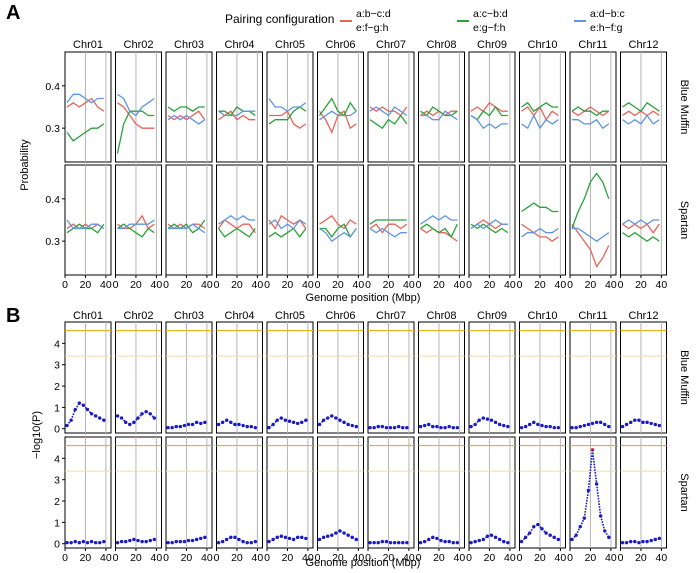 This screenshot has height=573, width=700. Describe the element at coordinates (391, 316) in the screenshot. I see `chr-strip-b-chr07: Chr07` at that location.